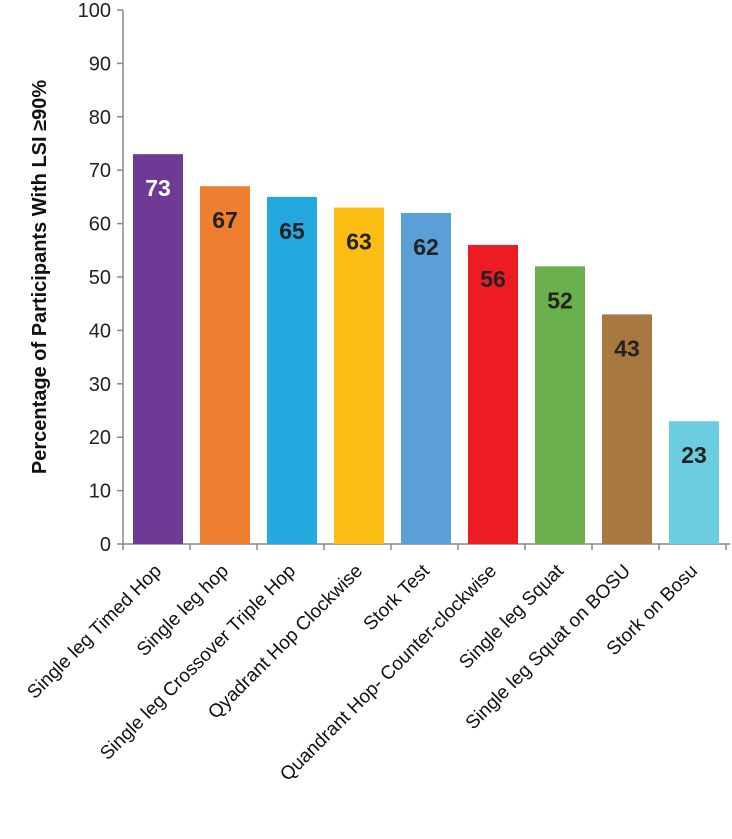 The height and width of the screenshot is (839, 732). What do you see at coordinates (94, 11) in the screenshot?
I see `y-tick-label: 100` at bounding box center [94, 11].